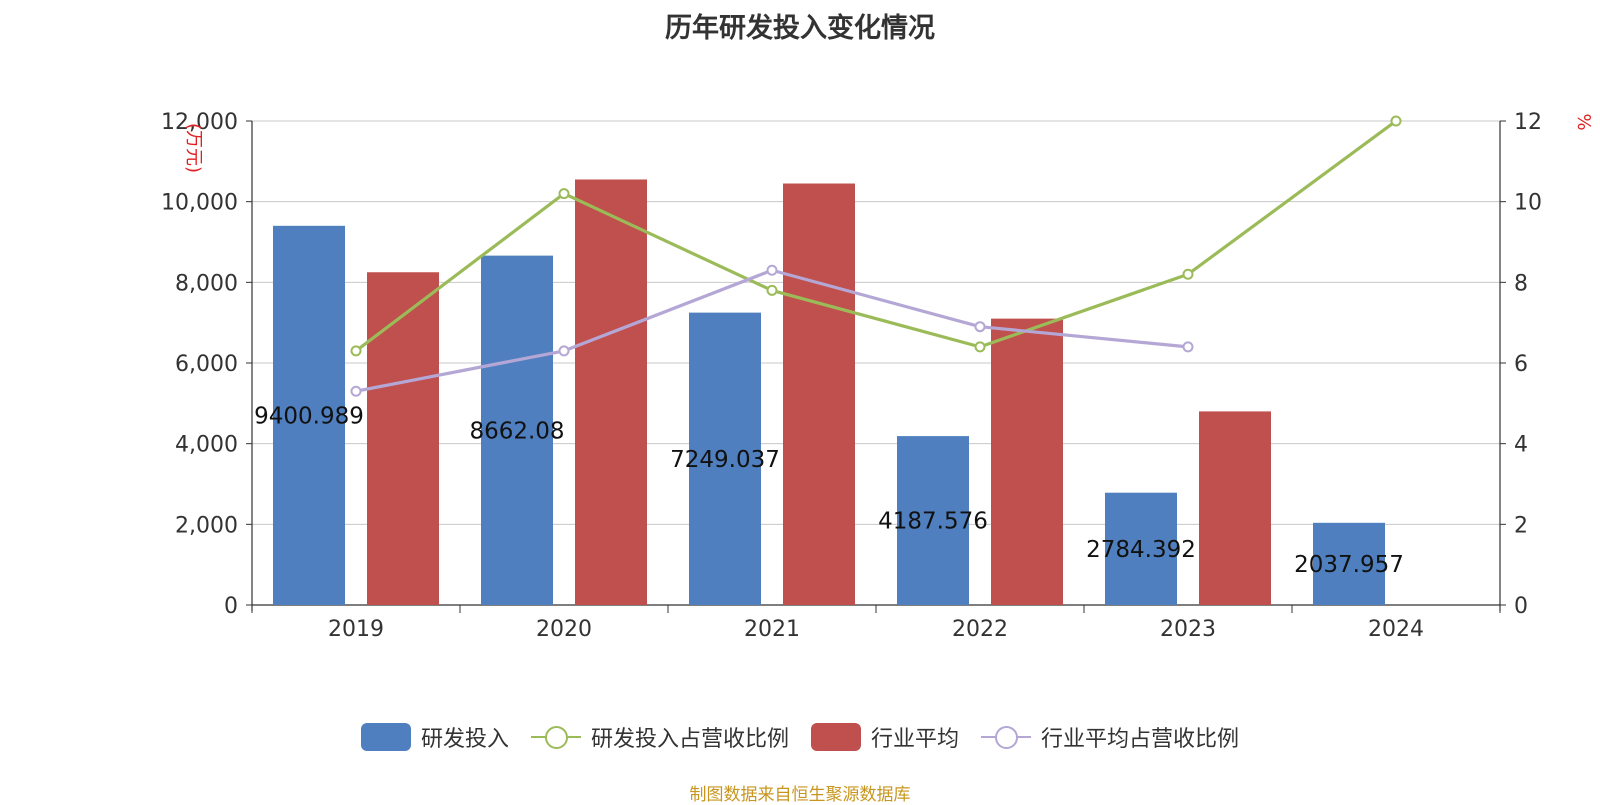  I want to click on chart-legend: 研发投入 研发投入占营收比例 行业平均 行业平均占营收比例, so click(800, 737).